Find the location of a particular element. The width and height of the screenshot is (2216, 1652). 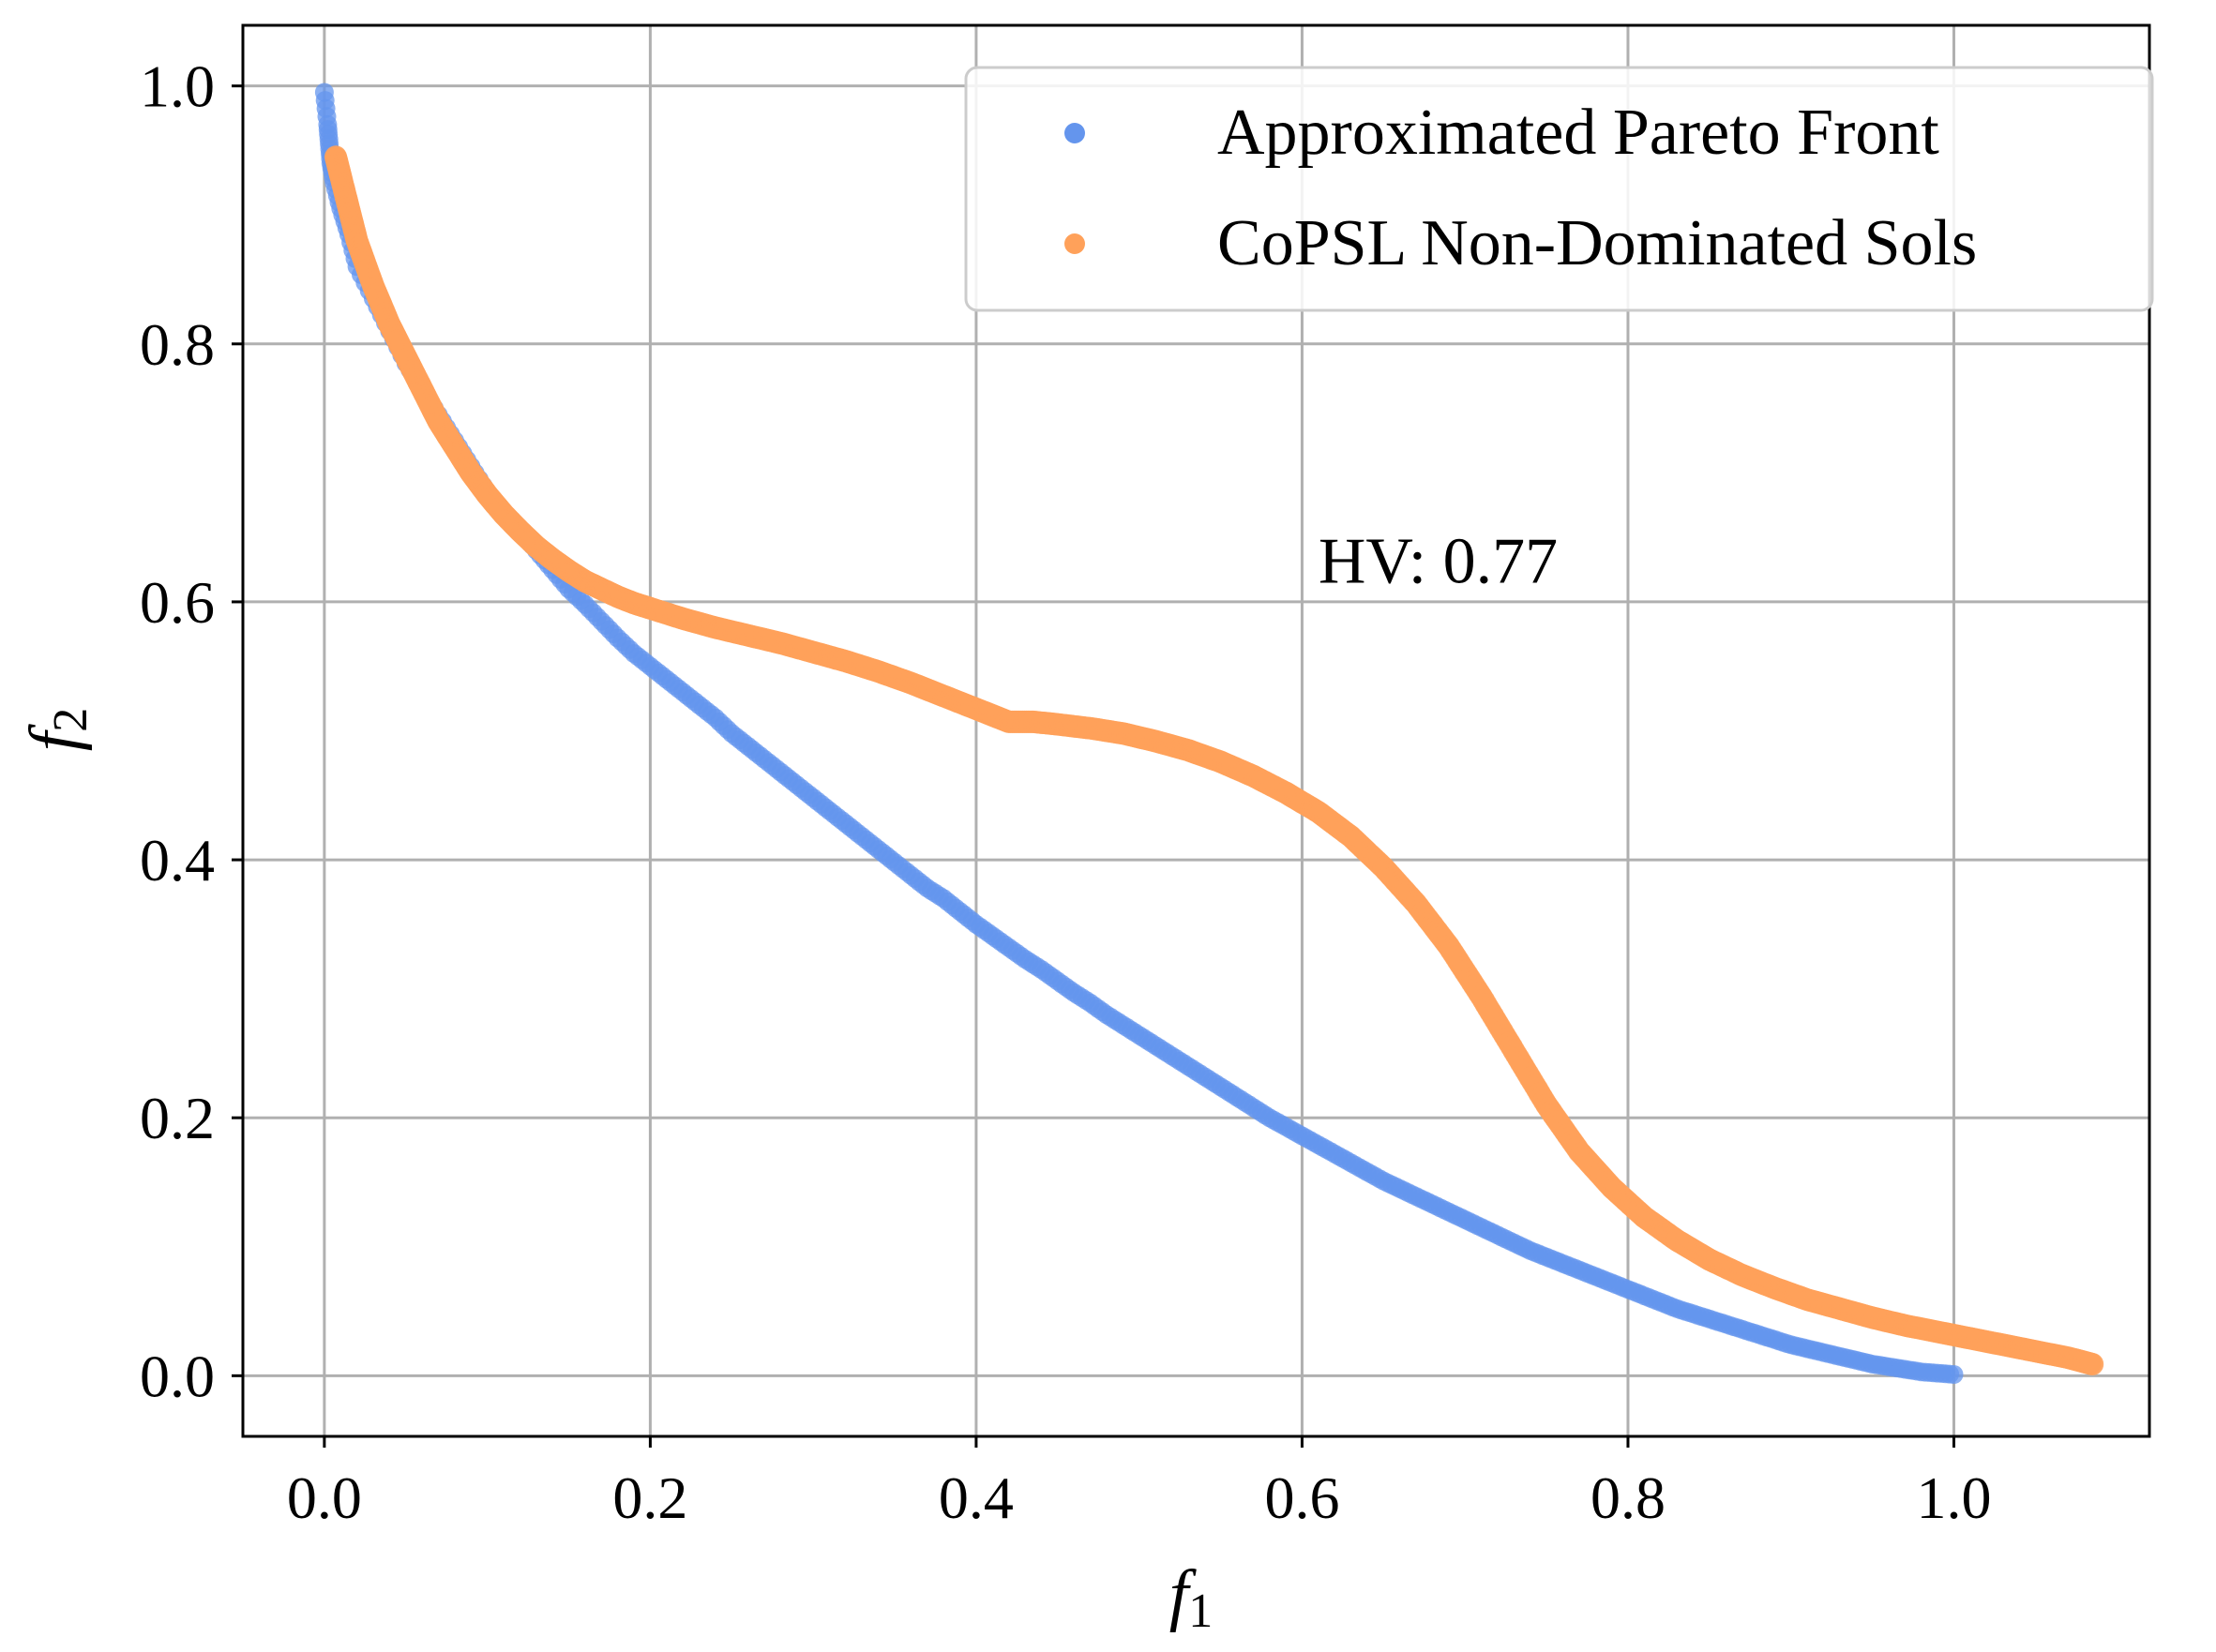

x-tick-label: 0.4 is located at coordinates (977, 1497).